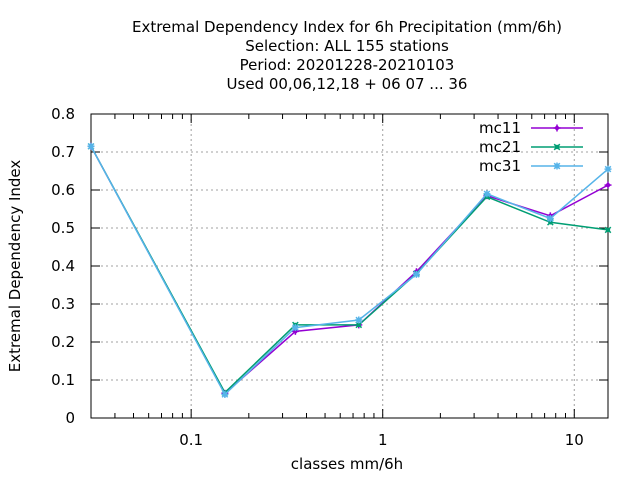  Describe the element at coordinates (531, 166) in the screenshot. I see `legend-item: mc31` at that location.